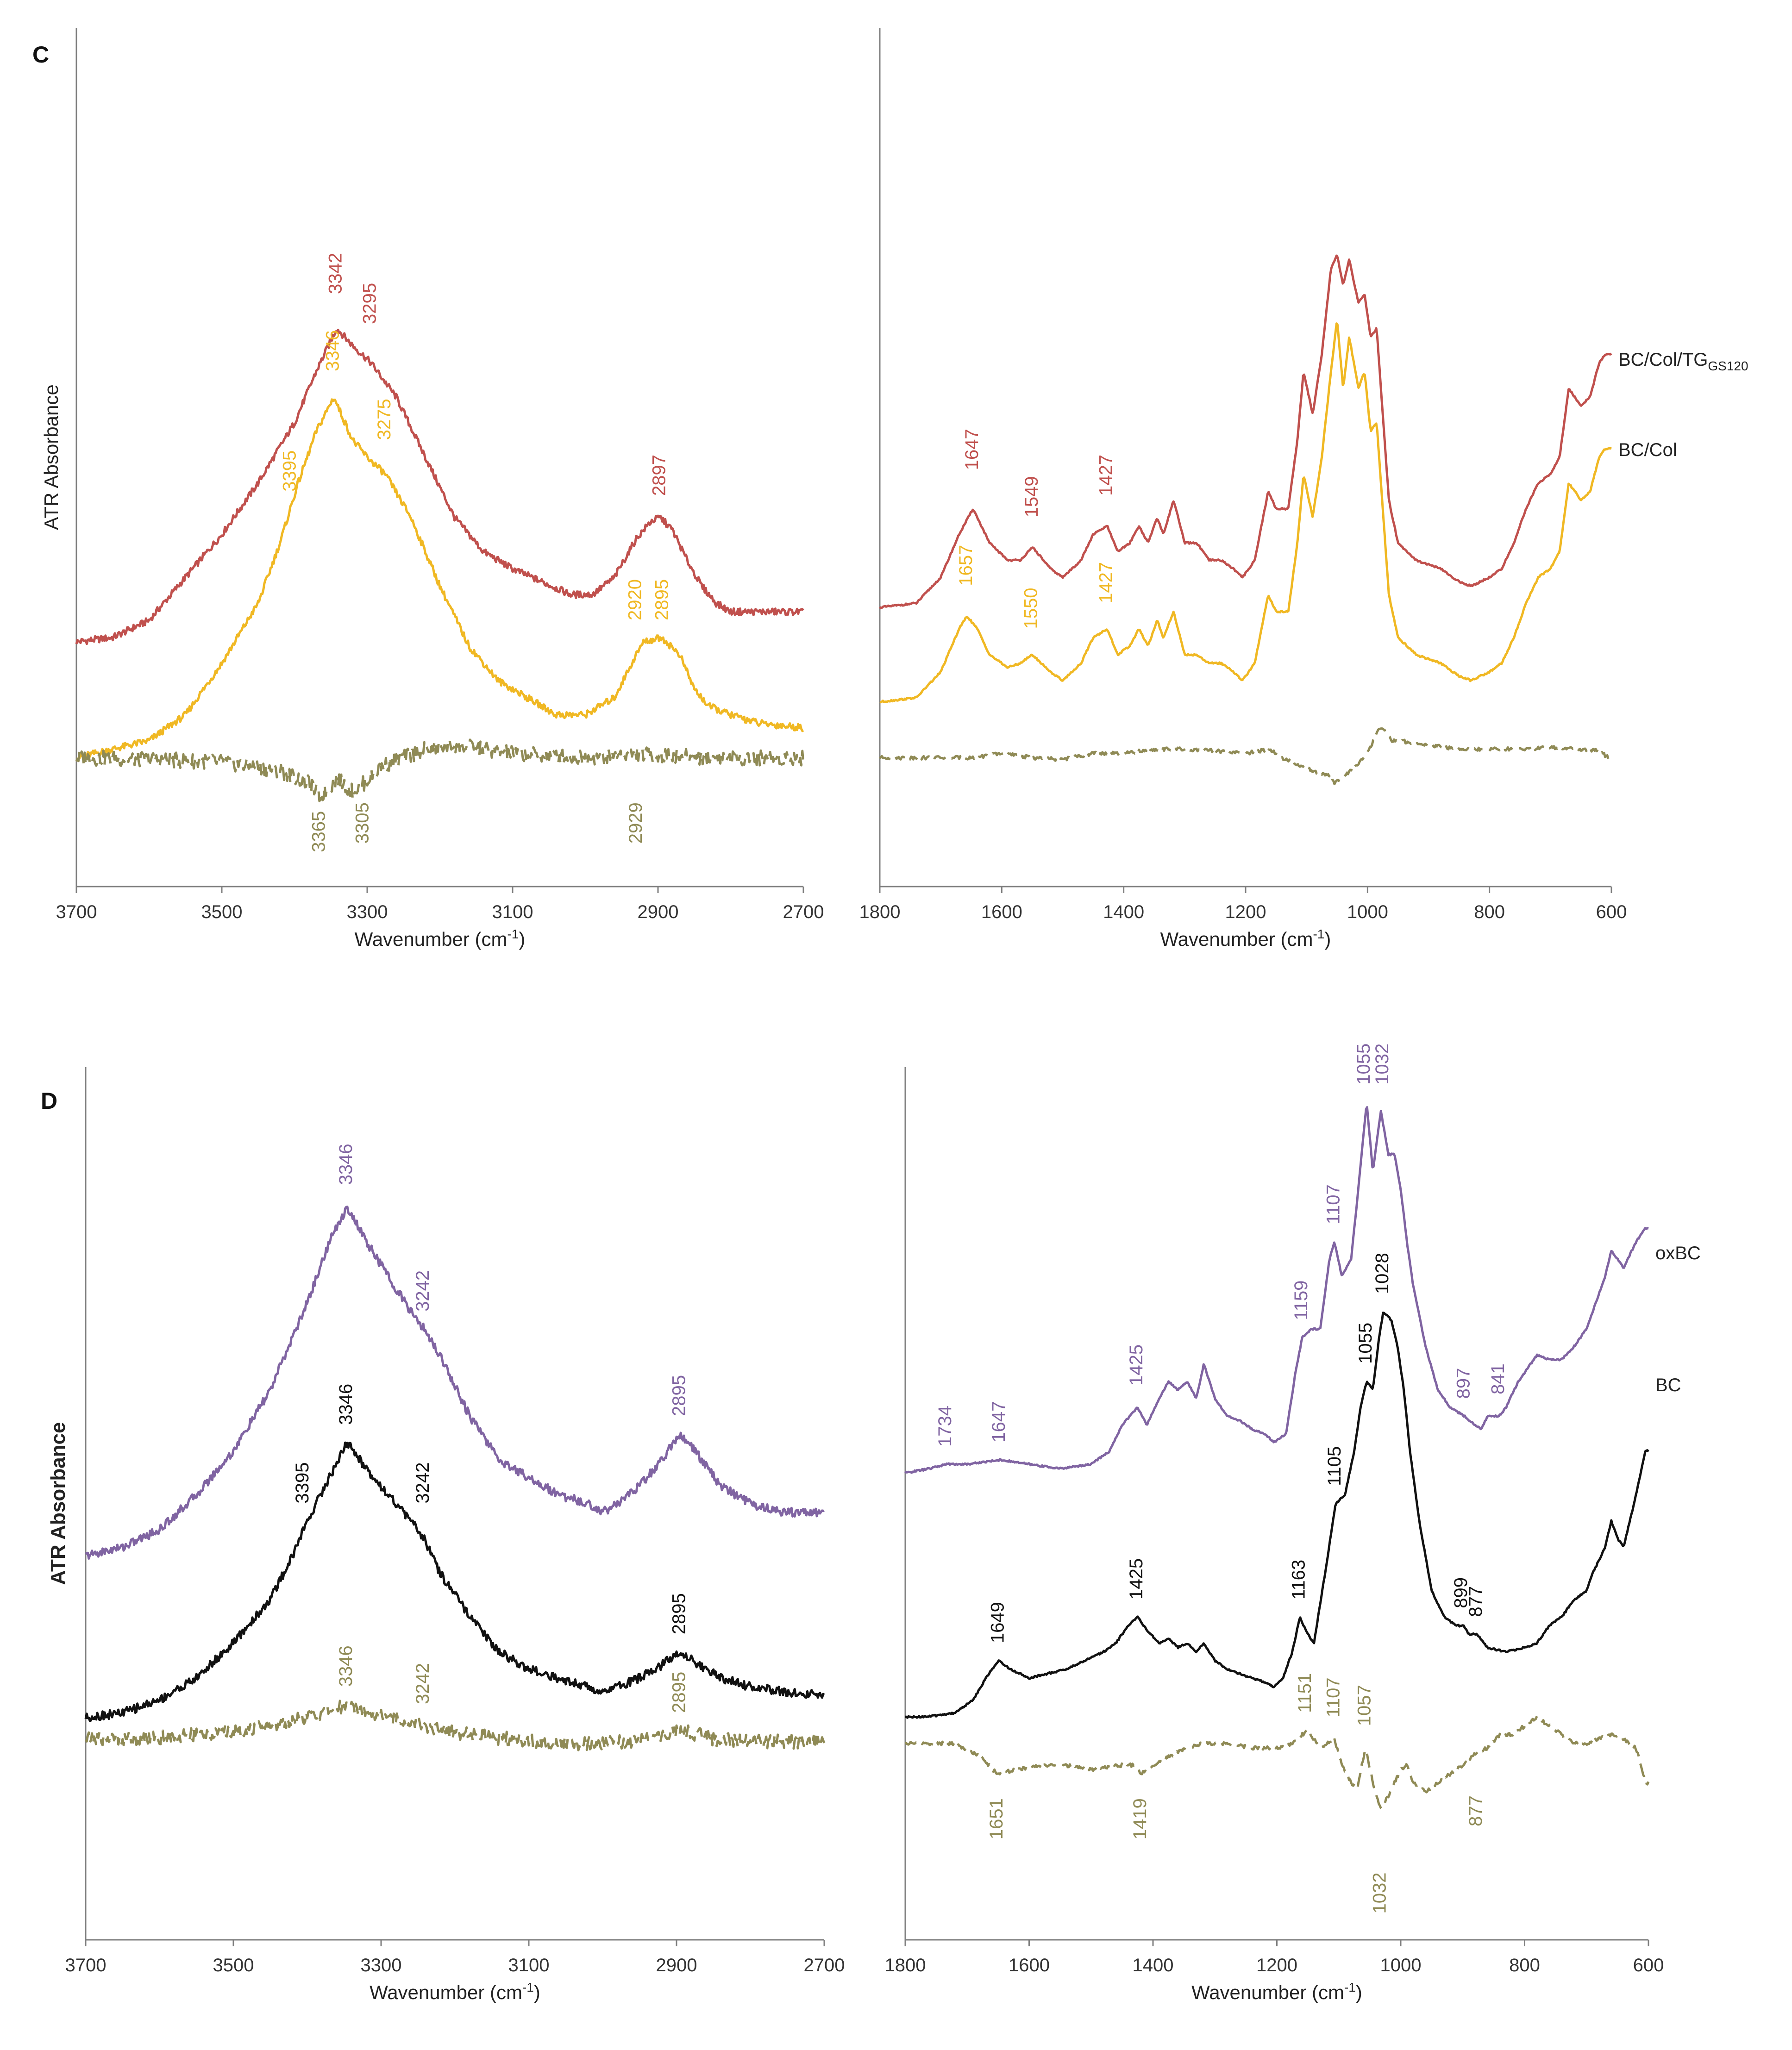 The height and width of the screenshot is (2050, 1792). I want to click on x-tick-label: 3300, so click(381, 1965).